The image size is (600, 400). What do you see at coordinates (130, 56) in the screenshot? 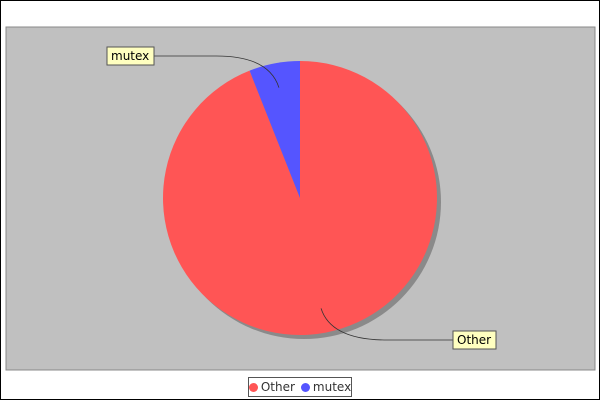
I see `label-text-mutex: mutex` at bounding box center [130, 56].